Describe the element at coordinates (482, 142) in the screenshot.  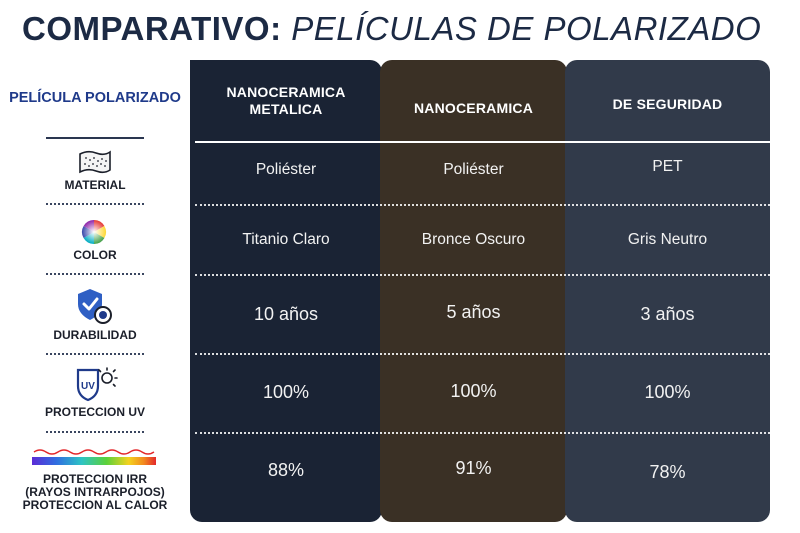
I see `header-divider` at that location.